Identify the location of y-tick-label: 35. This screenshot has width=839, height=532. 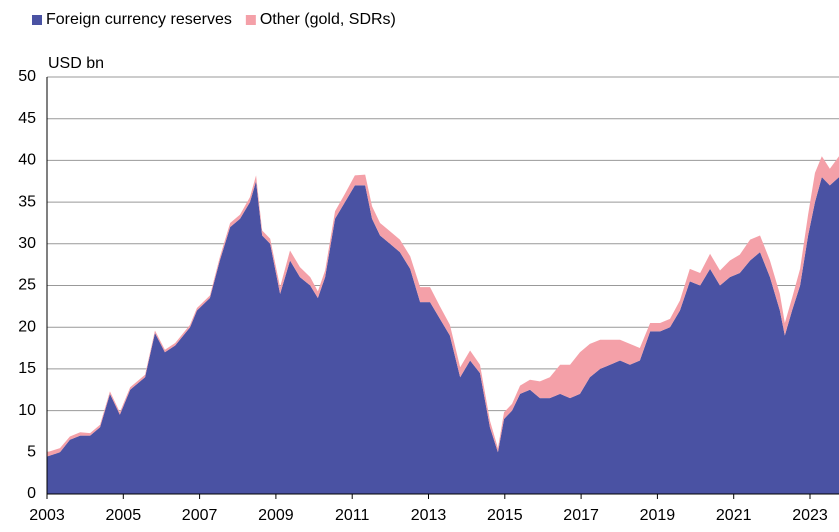
(27, 201).